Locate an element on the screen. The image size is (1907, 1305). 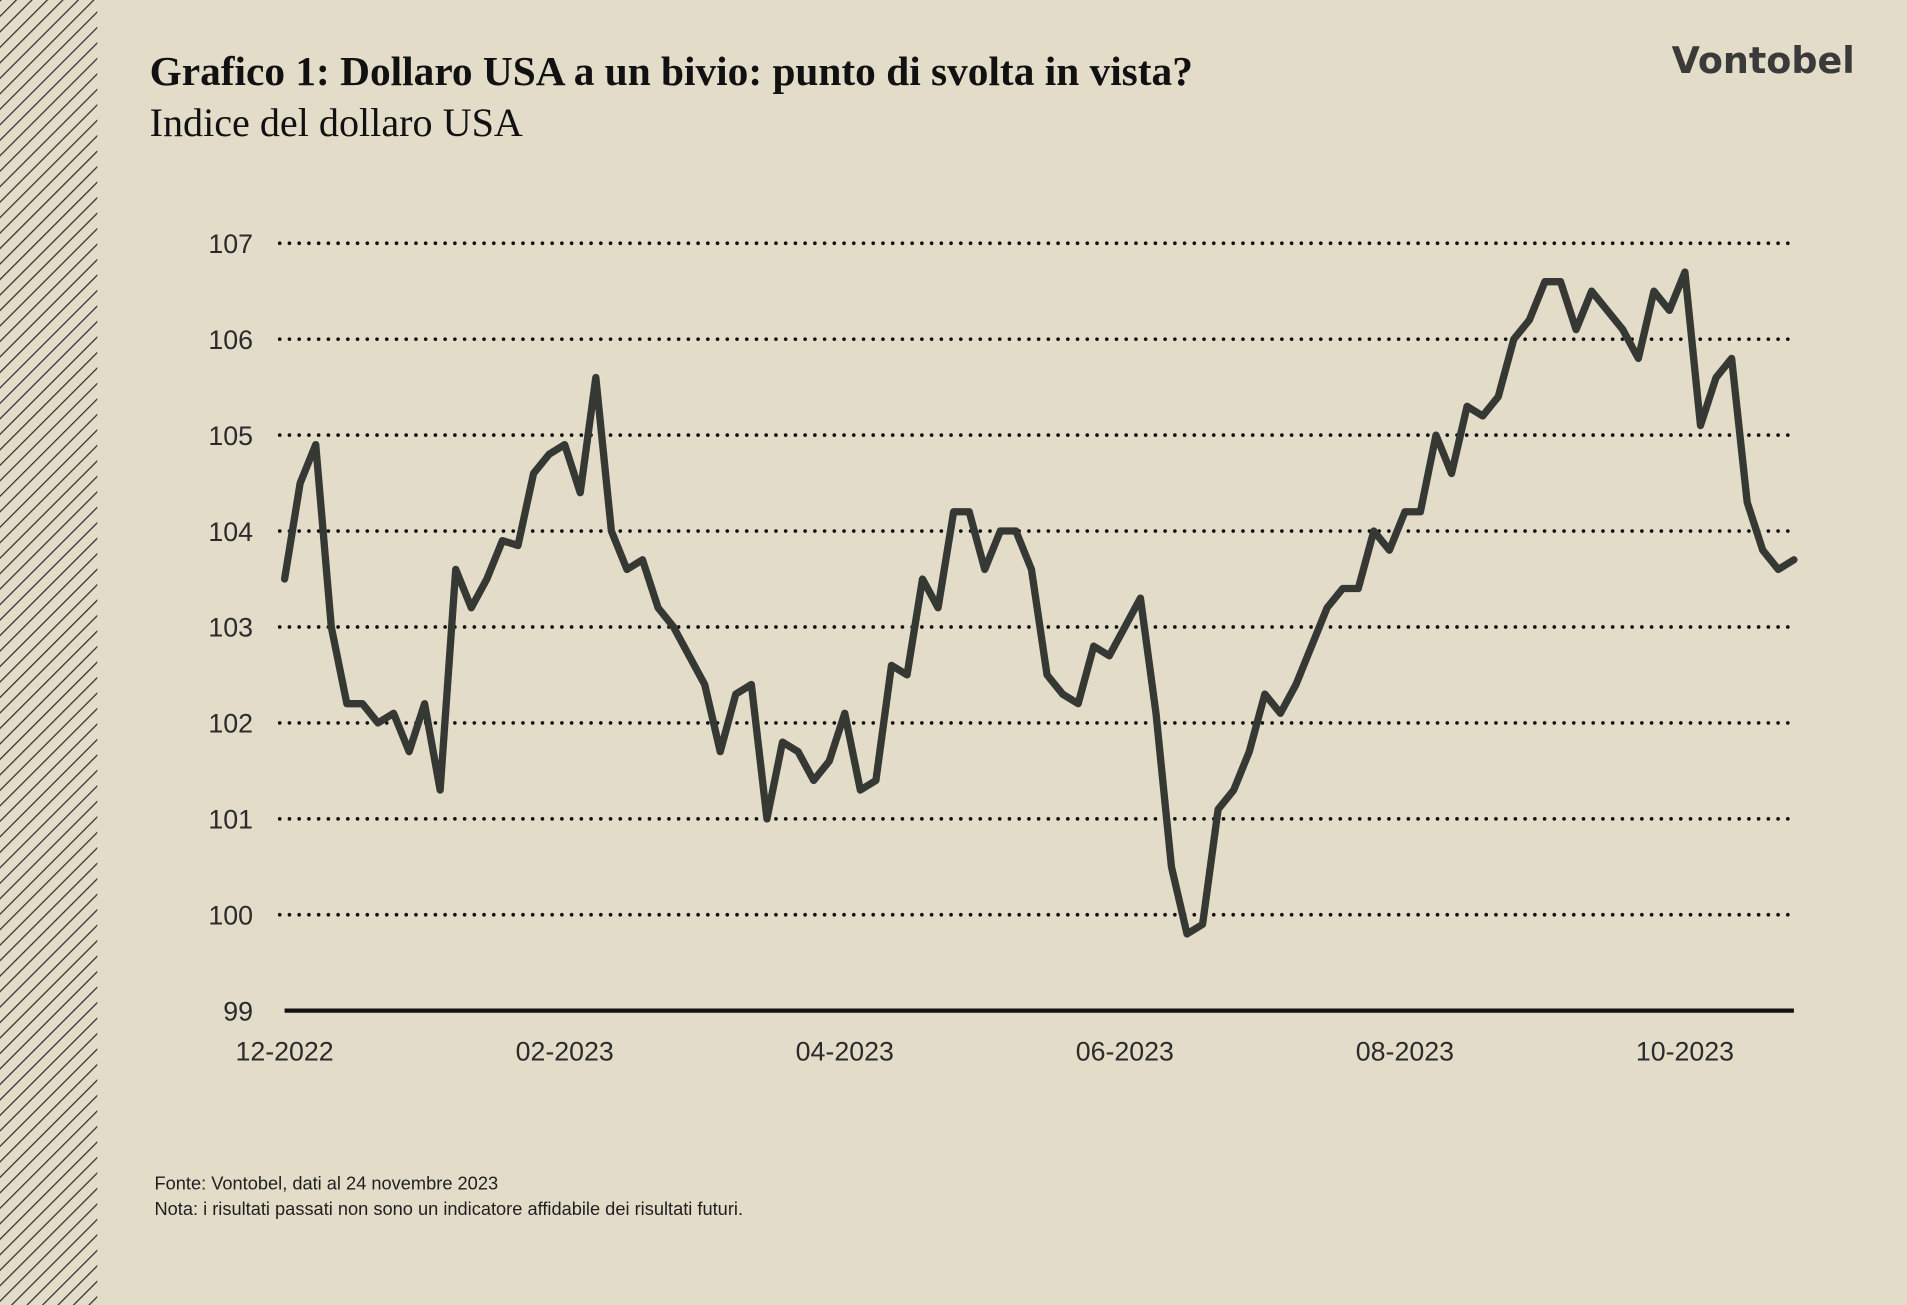
chart-subtitle: Indice del dollaro USA is located at coordinates (336, 122).